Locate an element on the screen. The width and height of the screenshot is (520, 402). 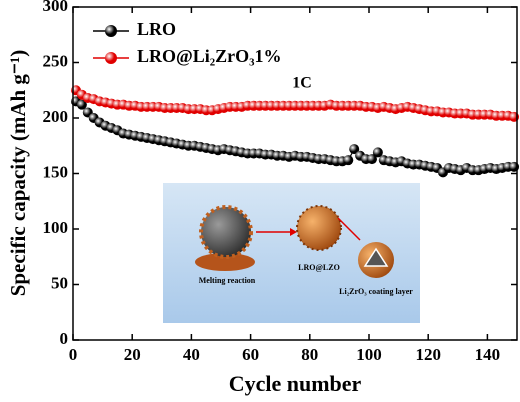
y-axis-title: Specific capacity (mAh g⁻¹) is located at coordinates (18, 173).